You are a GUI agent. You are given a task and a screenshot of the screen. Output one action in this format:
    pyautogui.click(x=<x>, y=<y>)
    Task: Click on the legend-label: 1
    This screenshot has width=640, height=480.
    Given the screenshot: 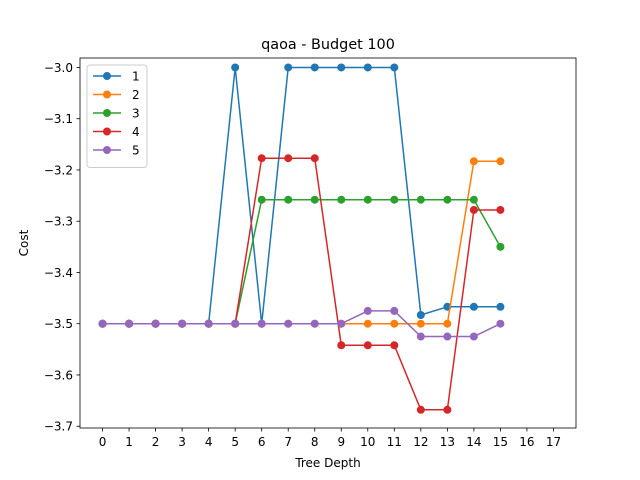 What is the action you would take?
    pyautogui.click(x=136, y=77)
    